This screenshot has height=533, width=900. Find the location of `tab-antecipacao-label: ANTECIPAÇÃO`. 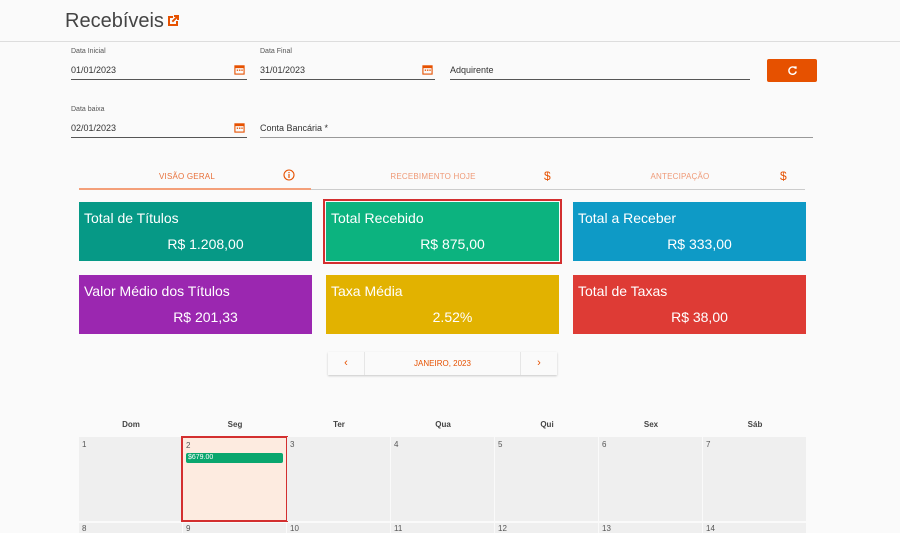

tab-antecipacao-label: ANTECIPAÇÃO is located at coordinates (680, 176).